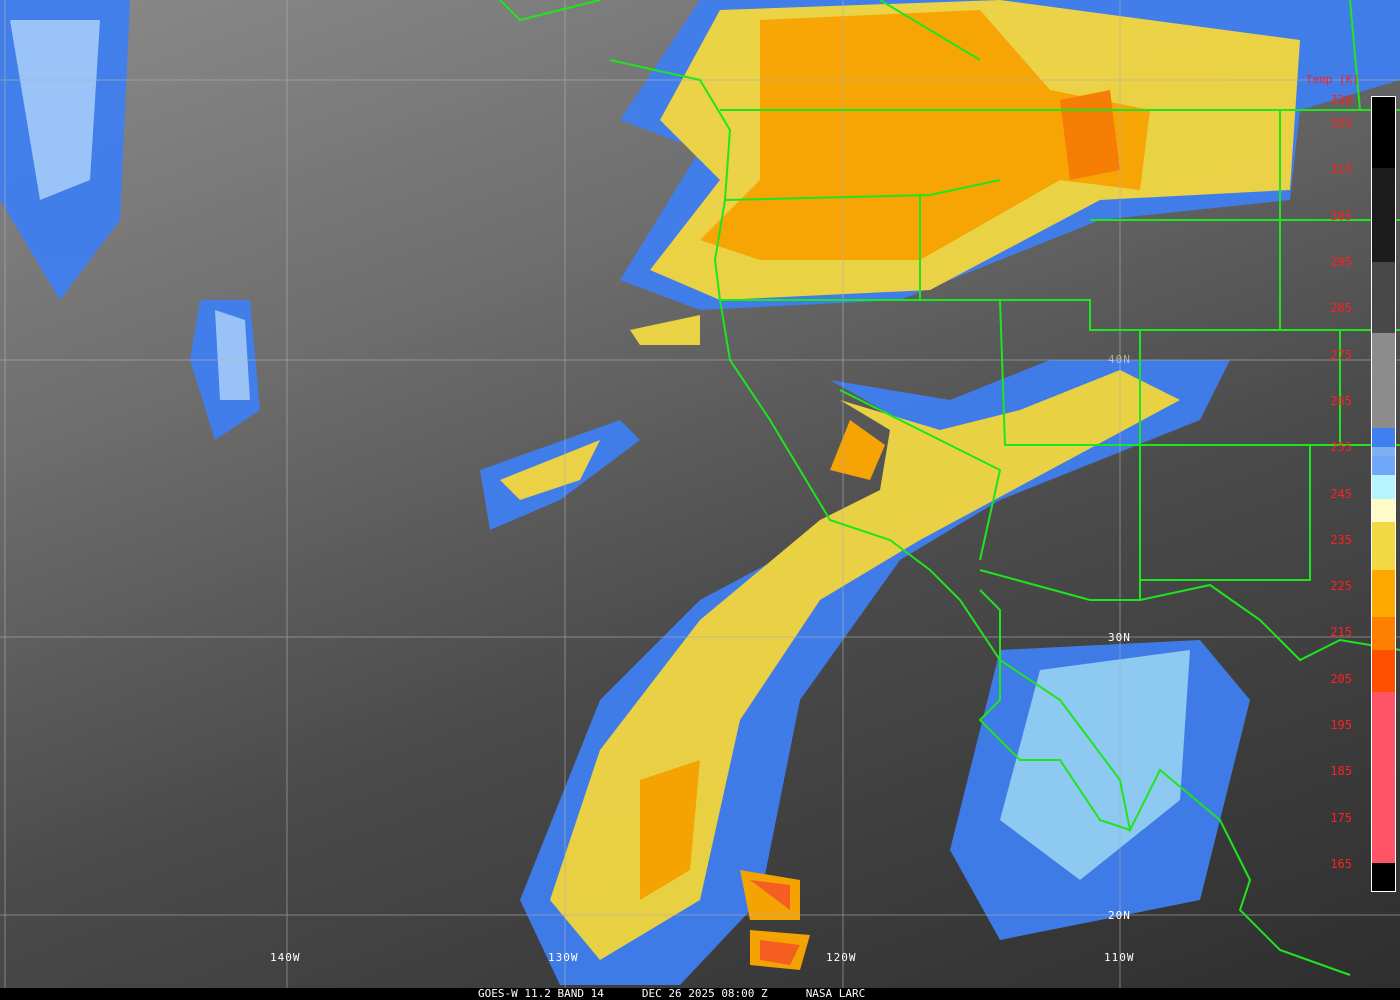  I want to click on legend-tick: 225, so click(1341, 586).